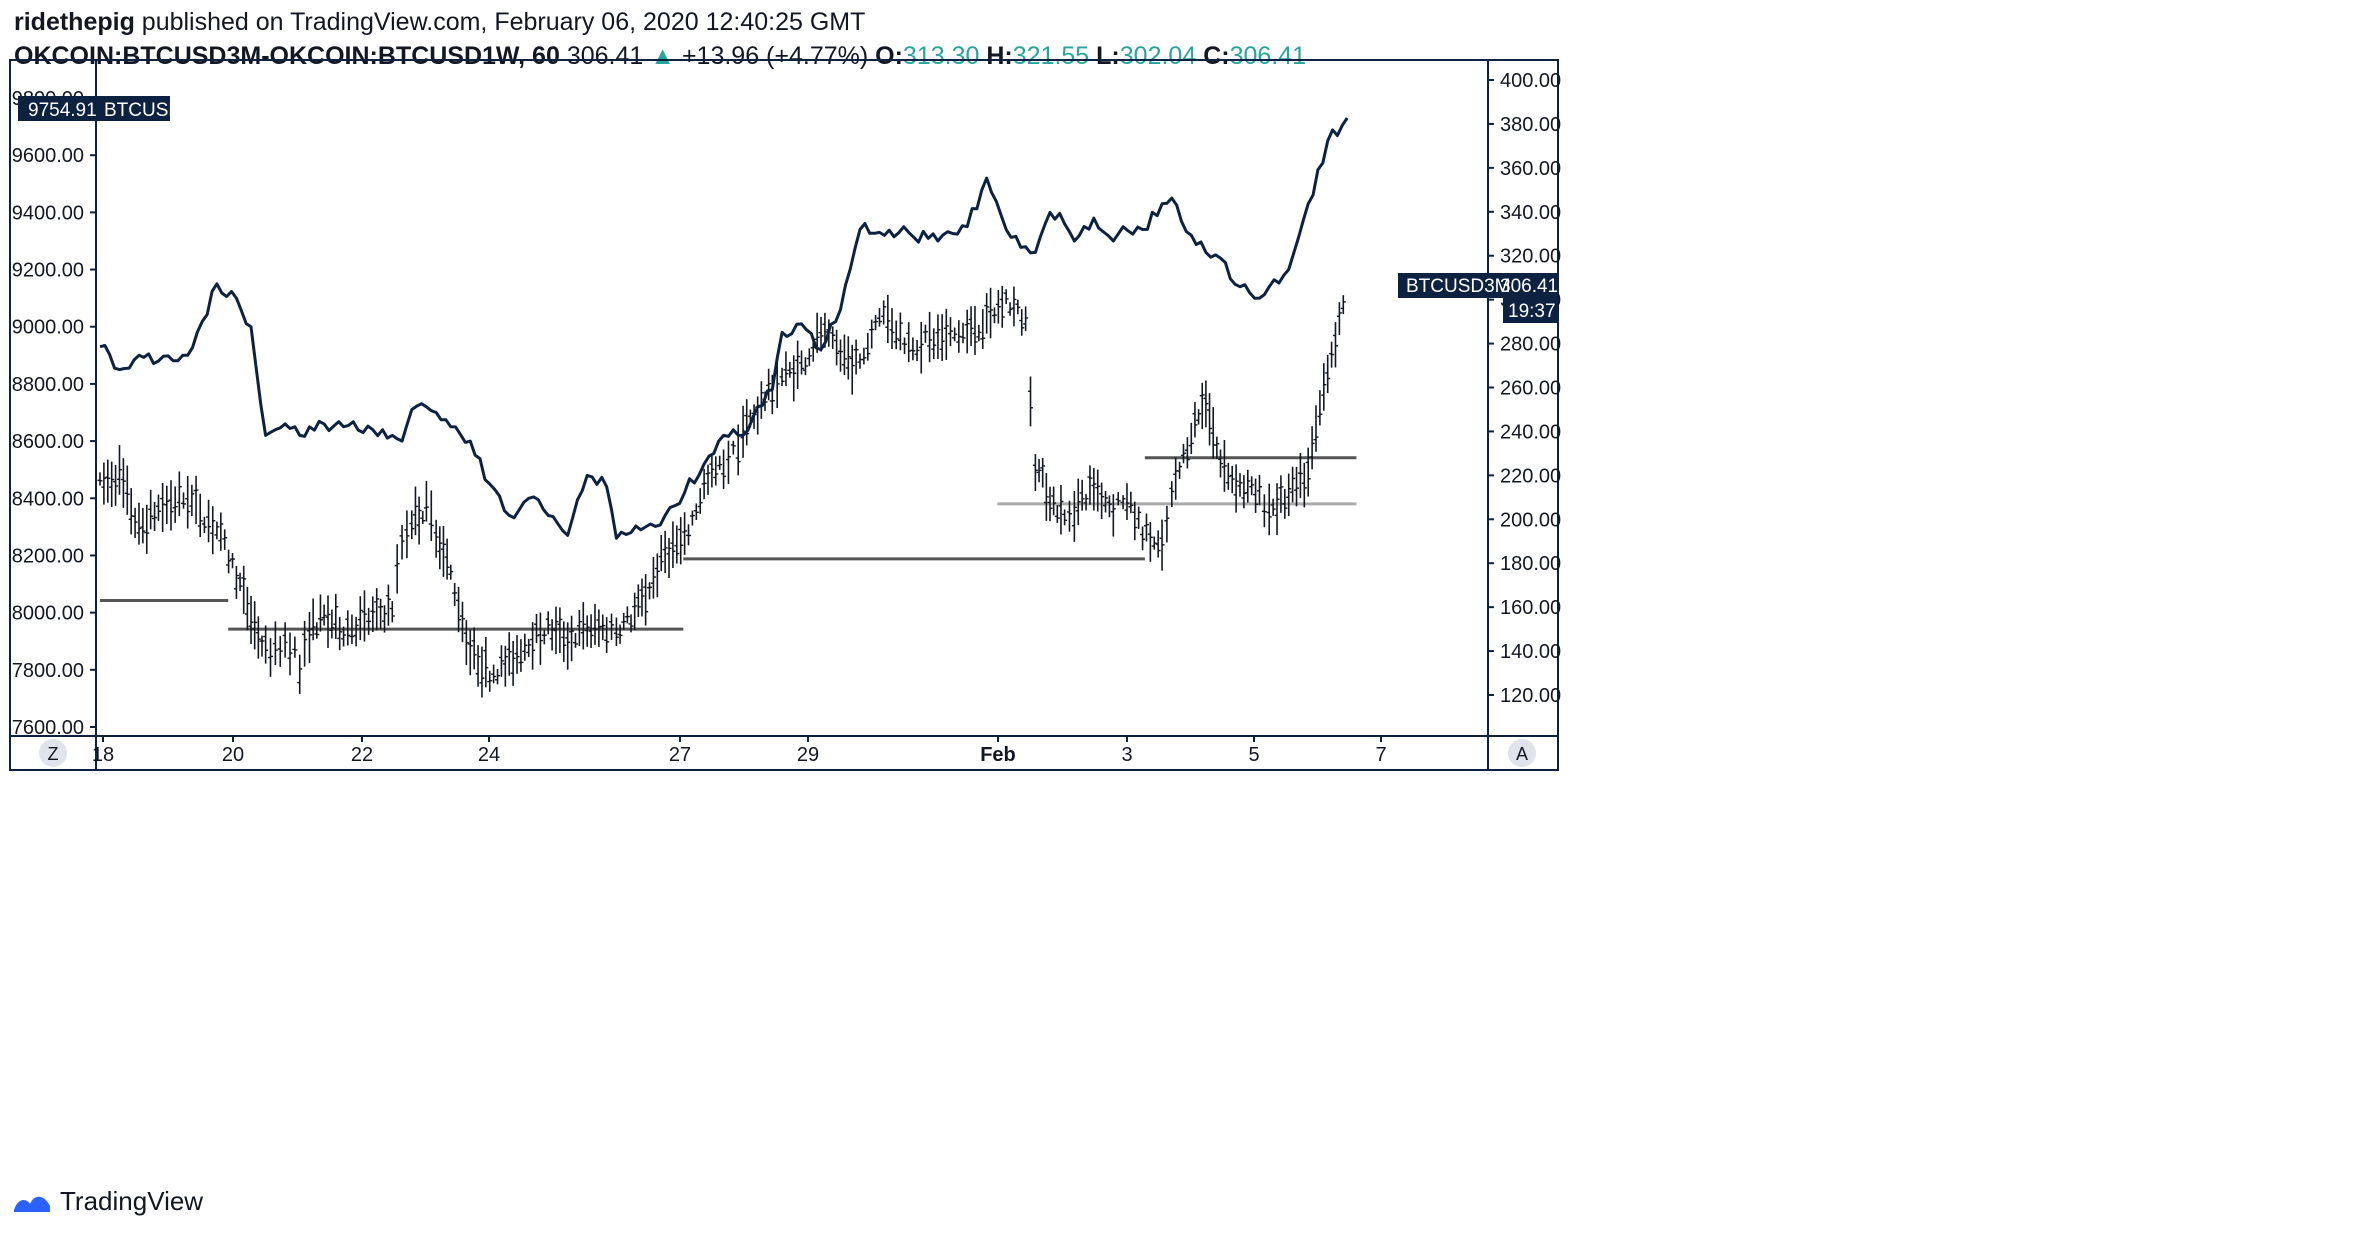 The width and height of the screenshot is (2366, 1236). What do you see at coordinates (32, 1204) in the screenshot?
I see `tradingview-logo-icon` at bounding box center [32, 1204].